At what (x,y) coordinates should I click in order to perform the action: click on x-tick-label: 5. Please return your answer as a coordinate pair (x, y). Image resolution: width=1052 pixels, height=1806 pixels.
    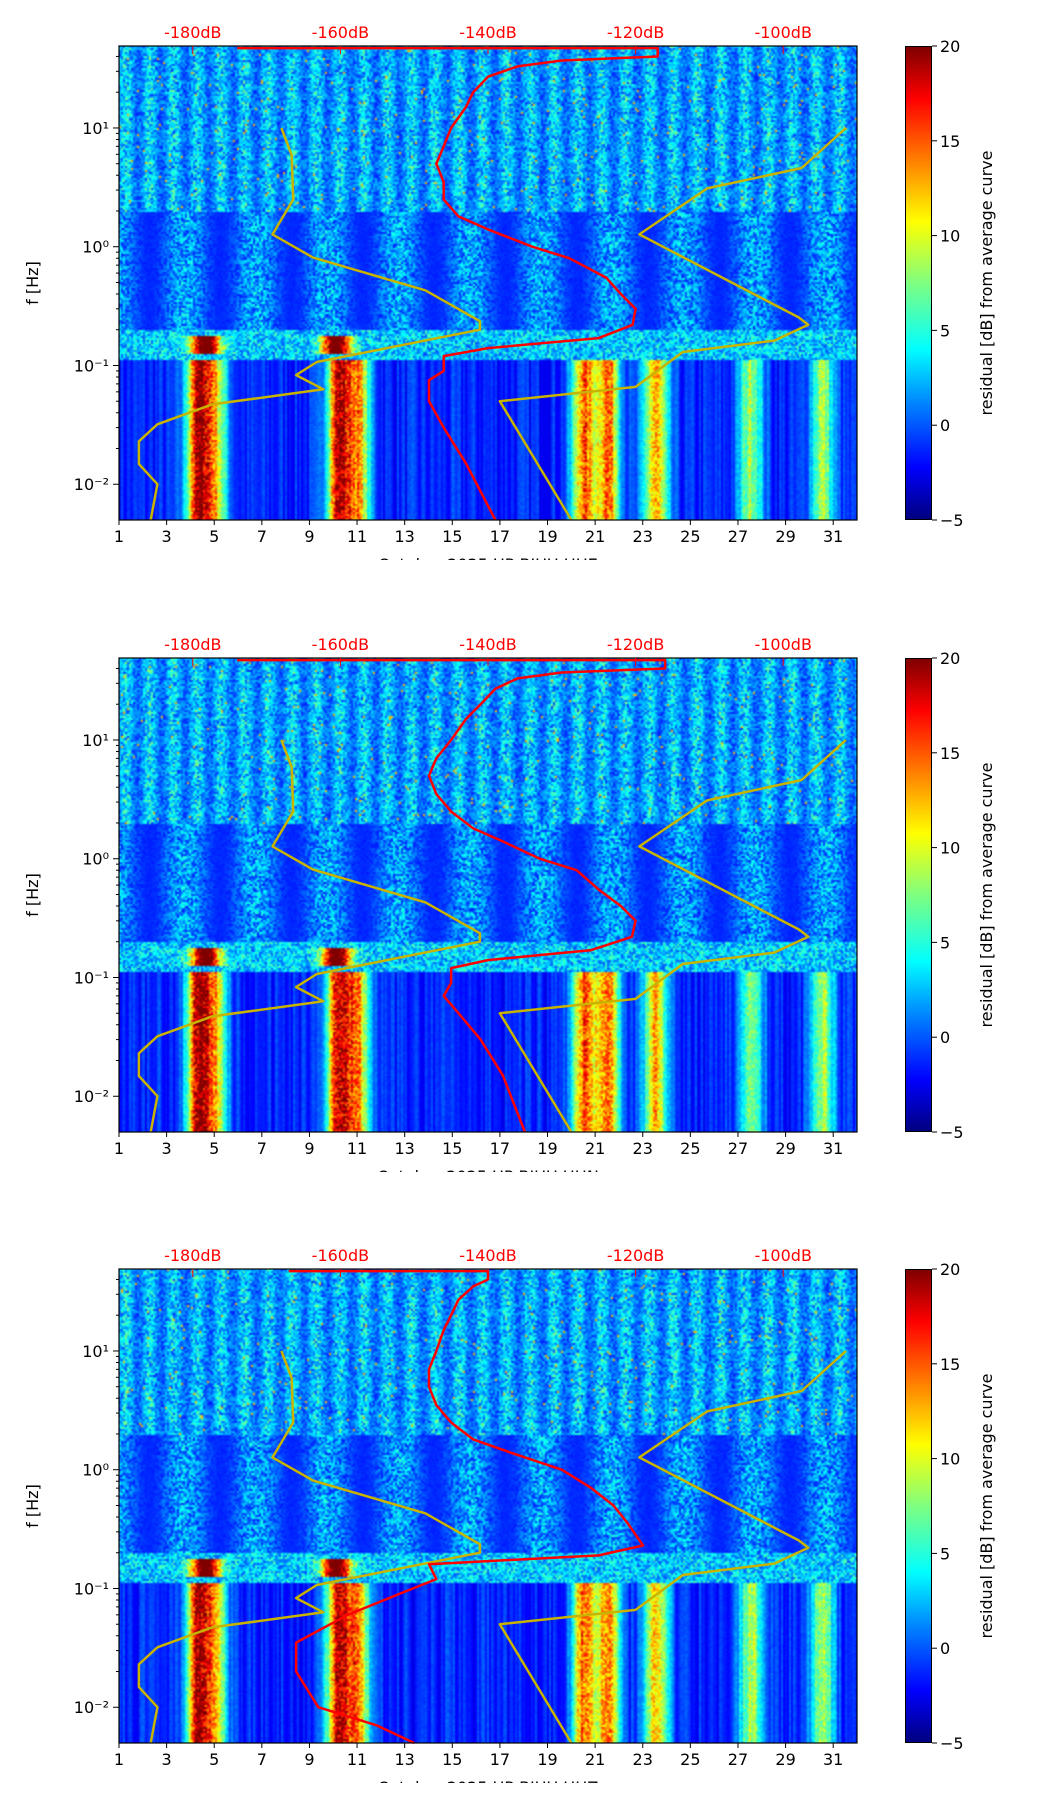
    Looking at the image, I should click on (214, 536).